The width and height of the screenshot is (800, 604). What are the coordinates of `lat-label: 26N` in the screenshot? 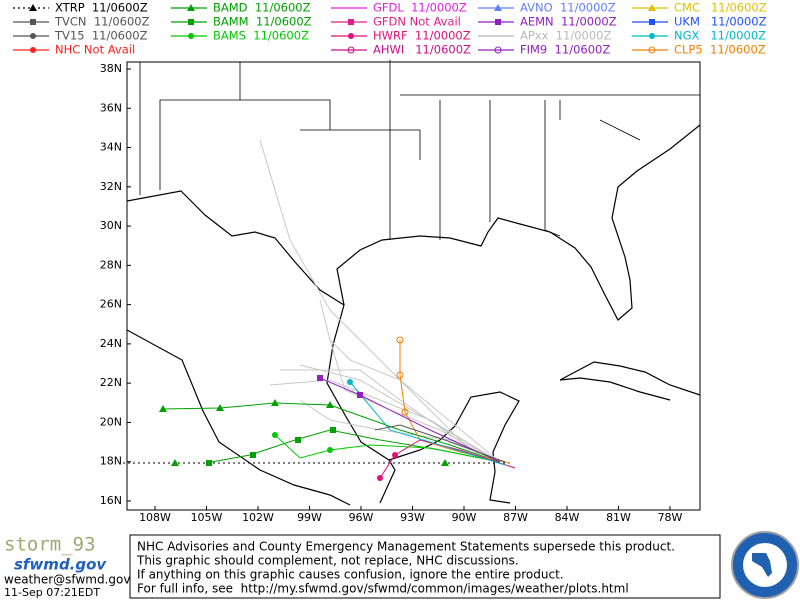 It's located at (111, 304).